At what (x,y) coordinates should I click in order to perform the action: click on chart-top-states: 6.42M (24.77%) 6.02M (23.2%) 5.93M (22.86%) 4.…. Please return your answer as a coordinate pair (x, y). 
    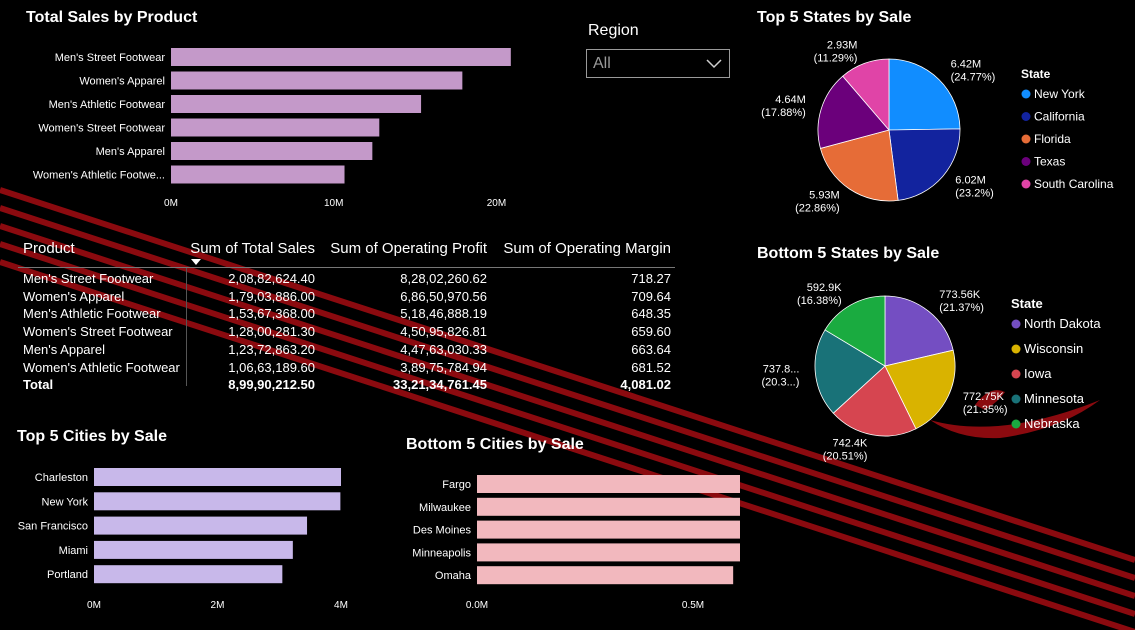
    Looking at the image, I should click on (937, 130).